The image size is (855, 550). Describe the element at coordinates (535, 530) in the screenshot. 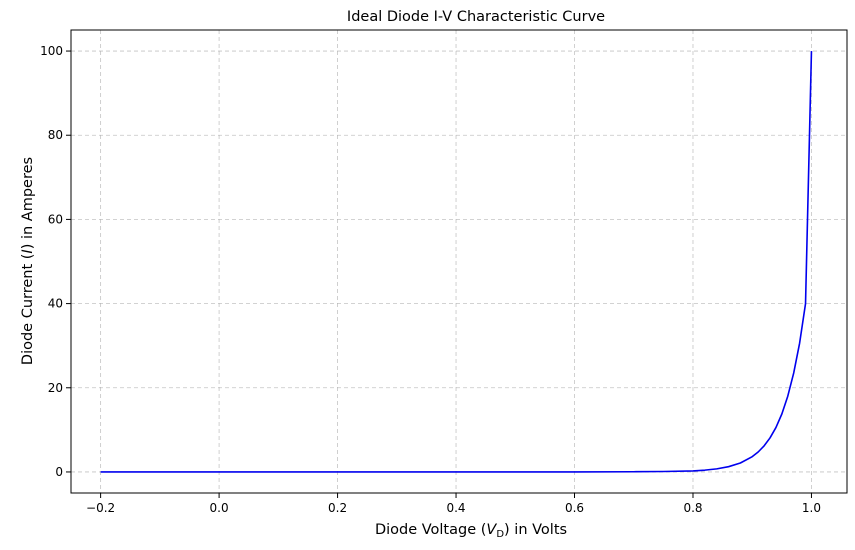

I see `x-axis-label-suffix: ) in Volts` at that location.